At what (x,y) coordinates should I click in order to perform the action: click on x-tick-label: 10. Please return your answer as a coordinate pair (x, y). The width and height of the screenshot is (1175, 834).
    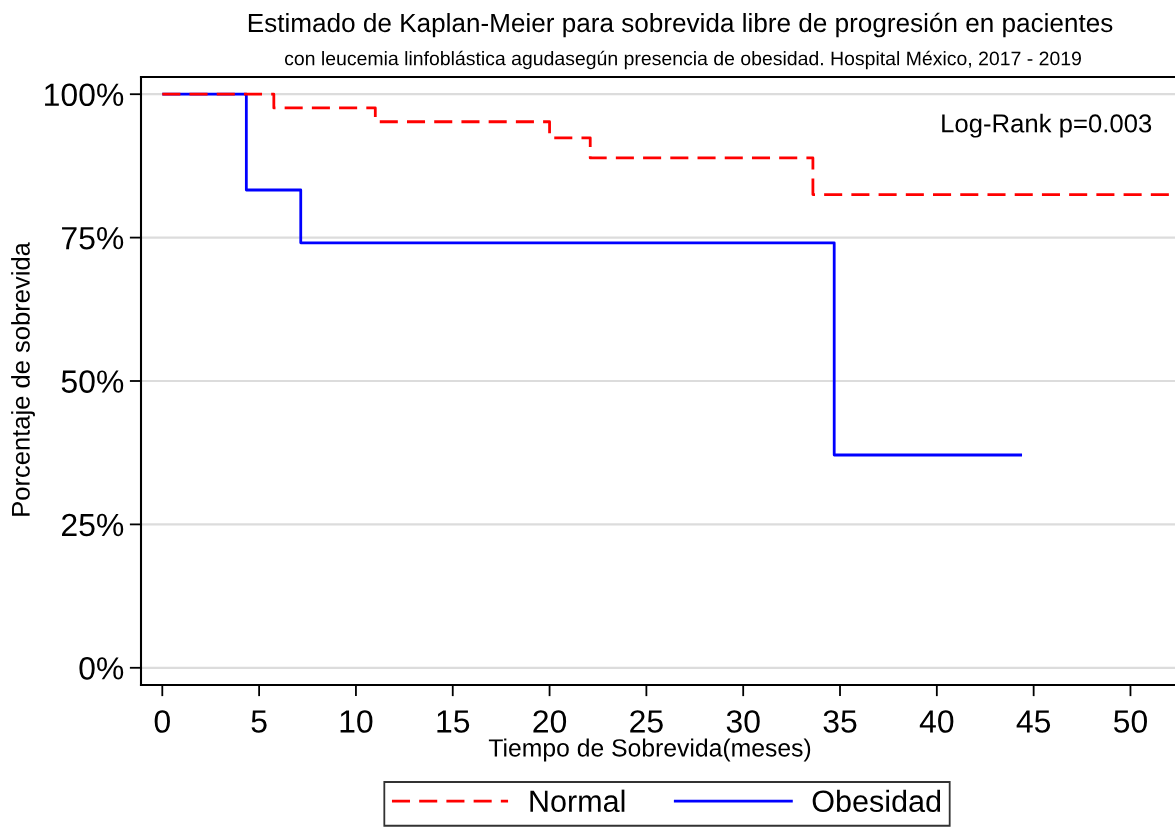
    Looking at the image, I should click on (356, 721).